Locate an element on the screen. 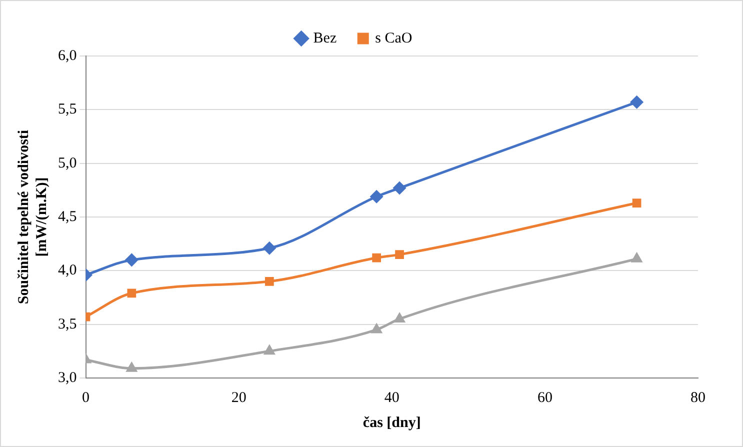  x-tick-label: 60 is located at coordinates (544, 398).